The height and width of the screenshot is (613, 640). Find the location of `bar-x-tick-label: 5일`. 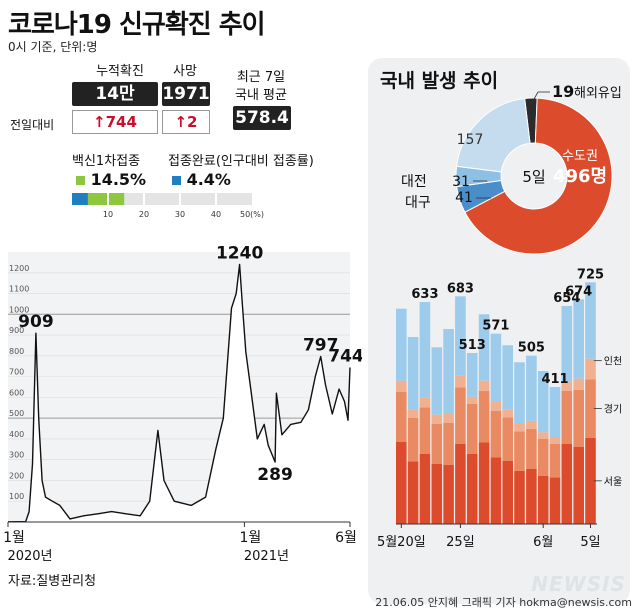

bar-x-tick-label: 5일 is located at coordinates (590, 542).